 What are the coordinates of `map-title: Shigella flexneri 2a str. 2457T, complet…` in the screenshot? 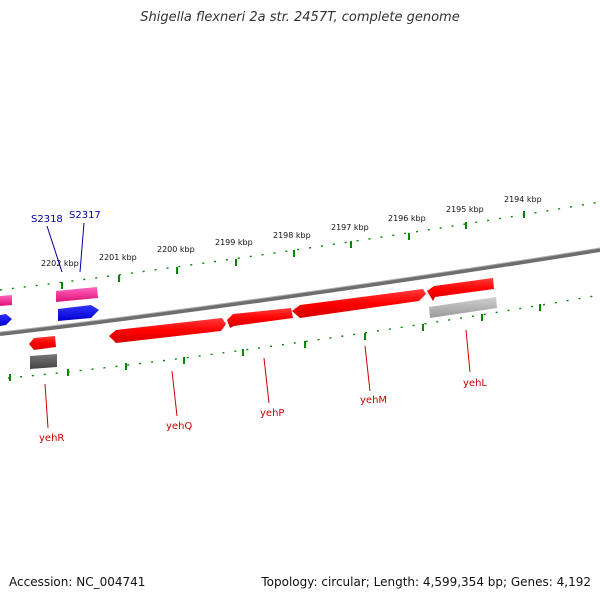 It's located at (300, 17).